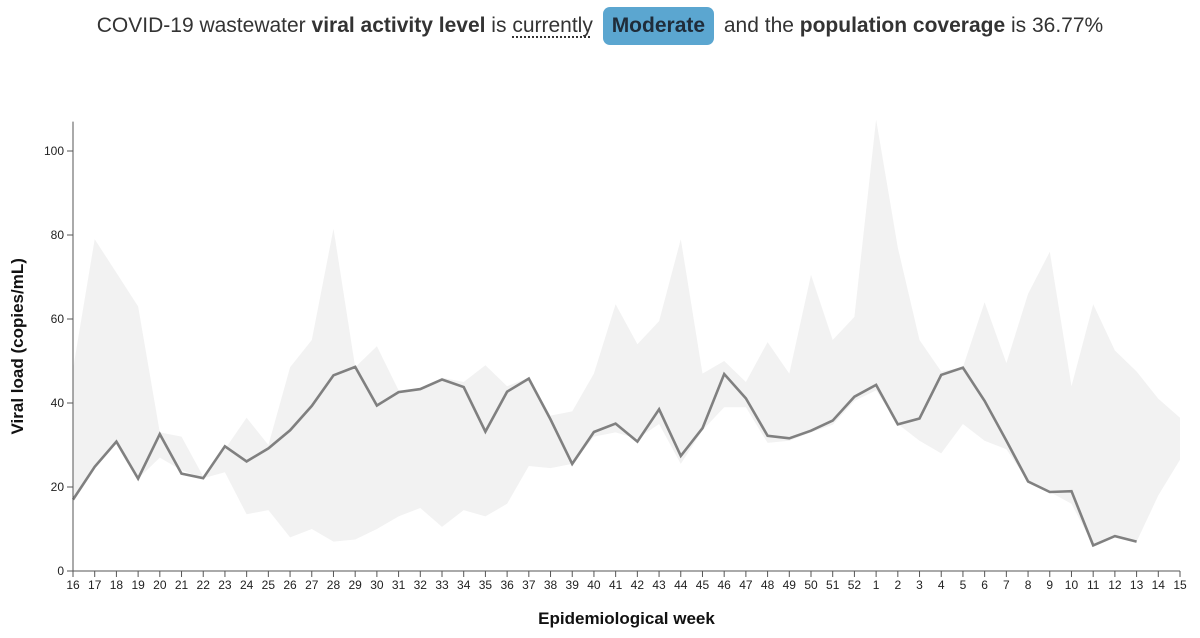  Describe the element at coordinates (1054, 25) in the screenshot. I see `headline-coverage-value: is 36.77%` at that location.